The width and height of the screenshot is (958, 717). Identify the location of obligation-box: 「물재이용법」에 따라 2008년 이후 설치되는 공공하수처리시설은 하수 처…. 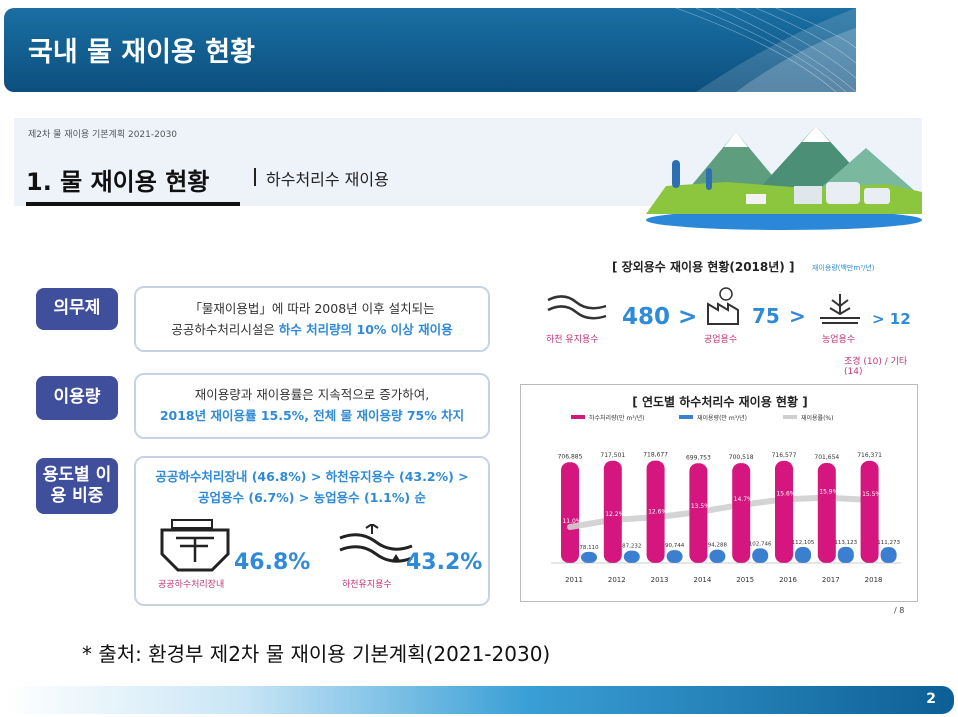
(312, 319).